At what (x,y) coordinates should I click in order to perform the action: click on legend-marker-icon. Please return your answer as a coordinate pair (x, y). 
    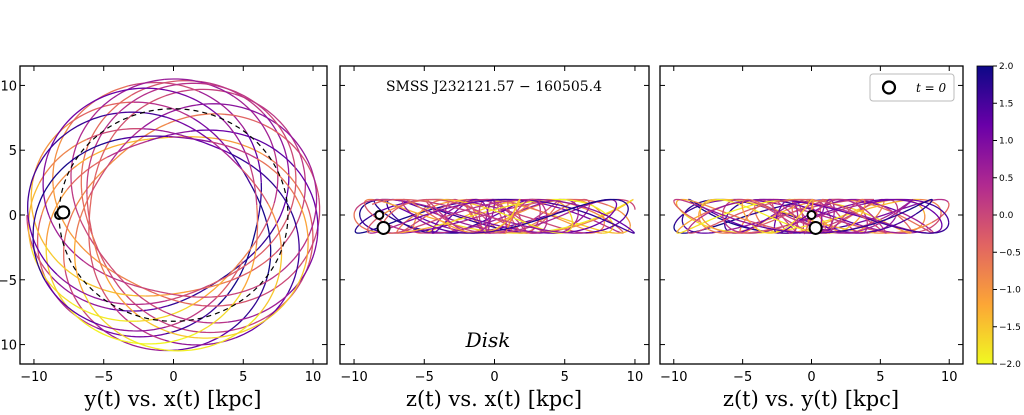
    Looking at the image, I should click on (889, 87).